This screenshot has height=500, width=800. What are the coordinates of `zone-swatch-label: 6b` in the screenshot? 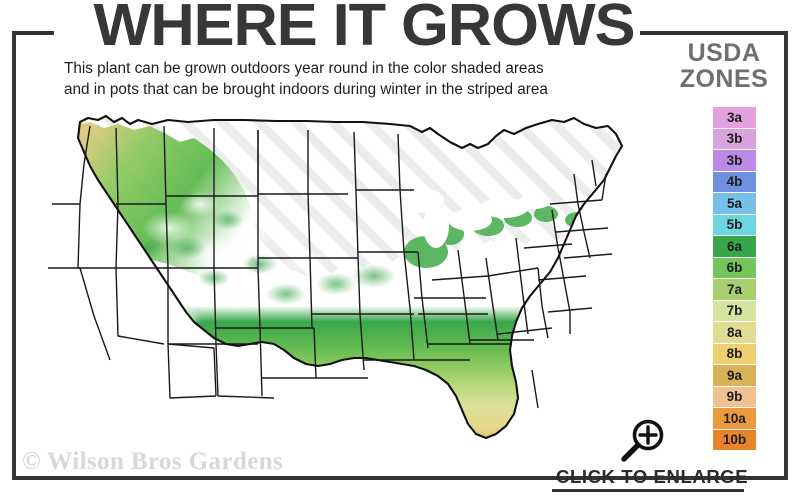 It's located at (734, 267).